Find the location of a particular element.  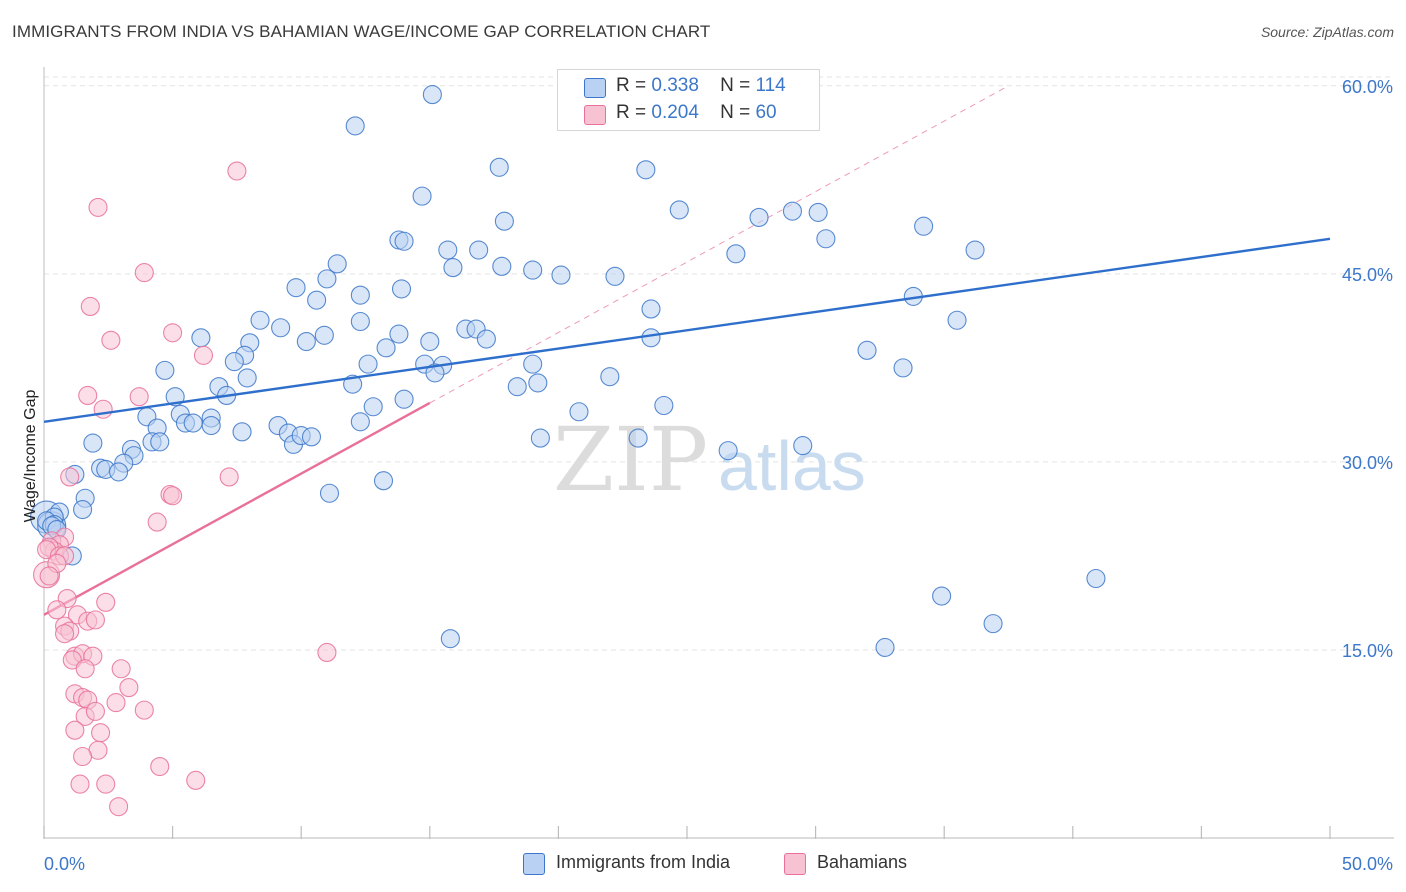

x-tick-label: 50.0% is located at coordinates (1367, 864).